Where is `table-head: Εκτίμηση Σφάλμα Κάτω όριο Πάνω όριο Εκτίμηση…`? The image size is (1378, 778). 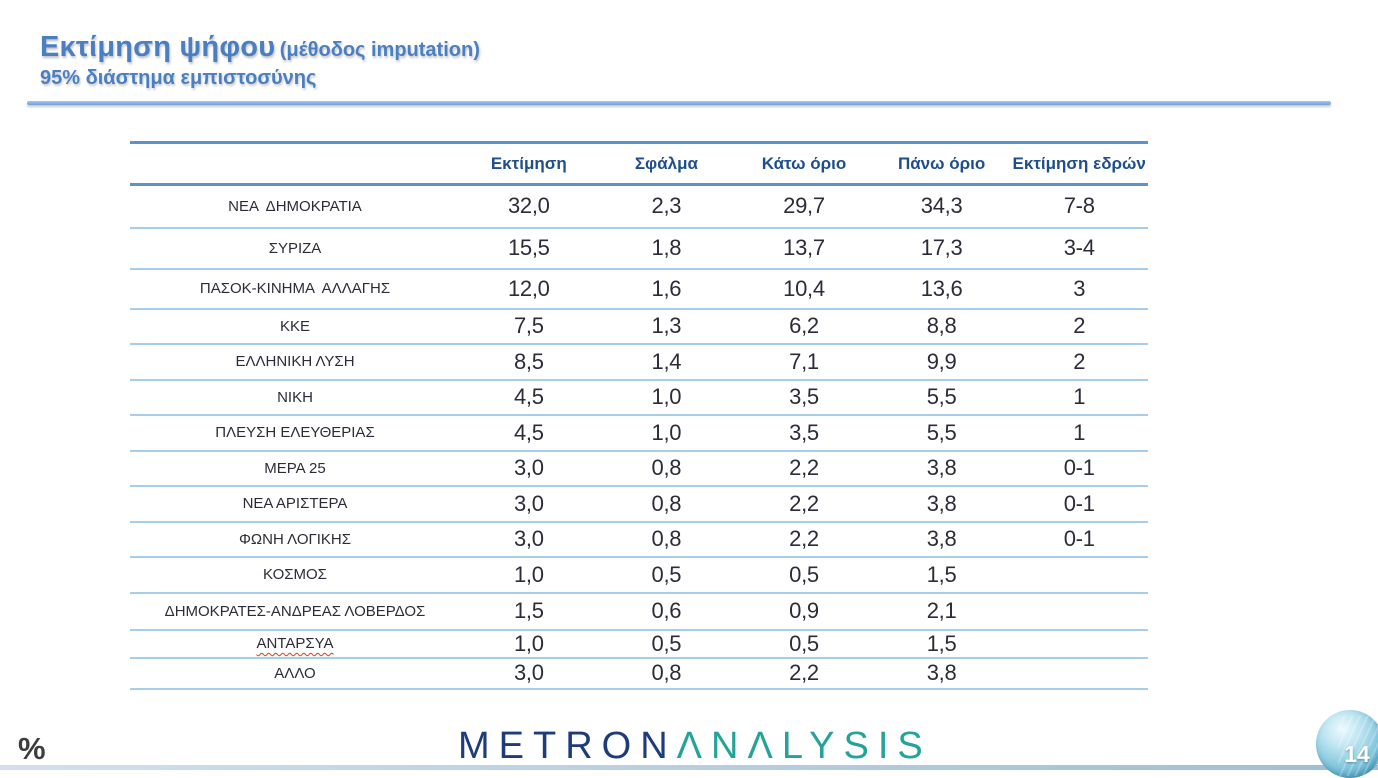 table-head: Εκτίμηση Σφάλμα Κάτω όριο Πάνω όριο Εκτίμηση… is located at coordinates (639, 163).